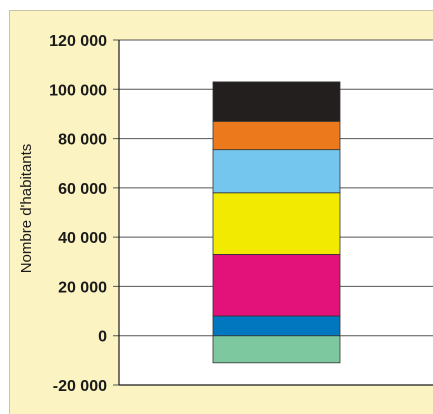 The height and width of the screenshot is (414, 433). I want to click on y-tick-label: 60 000, so click(82, 189).